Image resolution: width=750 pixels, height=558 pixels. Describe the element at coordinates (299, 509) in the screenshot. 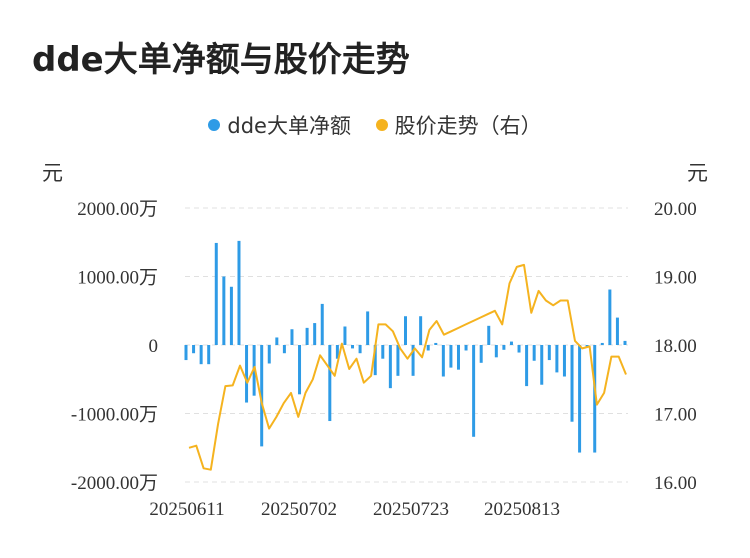

I see `x-tick-label: 20250702` at that location.